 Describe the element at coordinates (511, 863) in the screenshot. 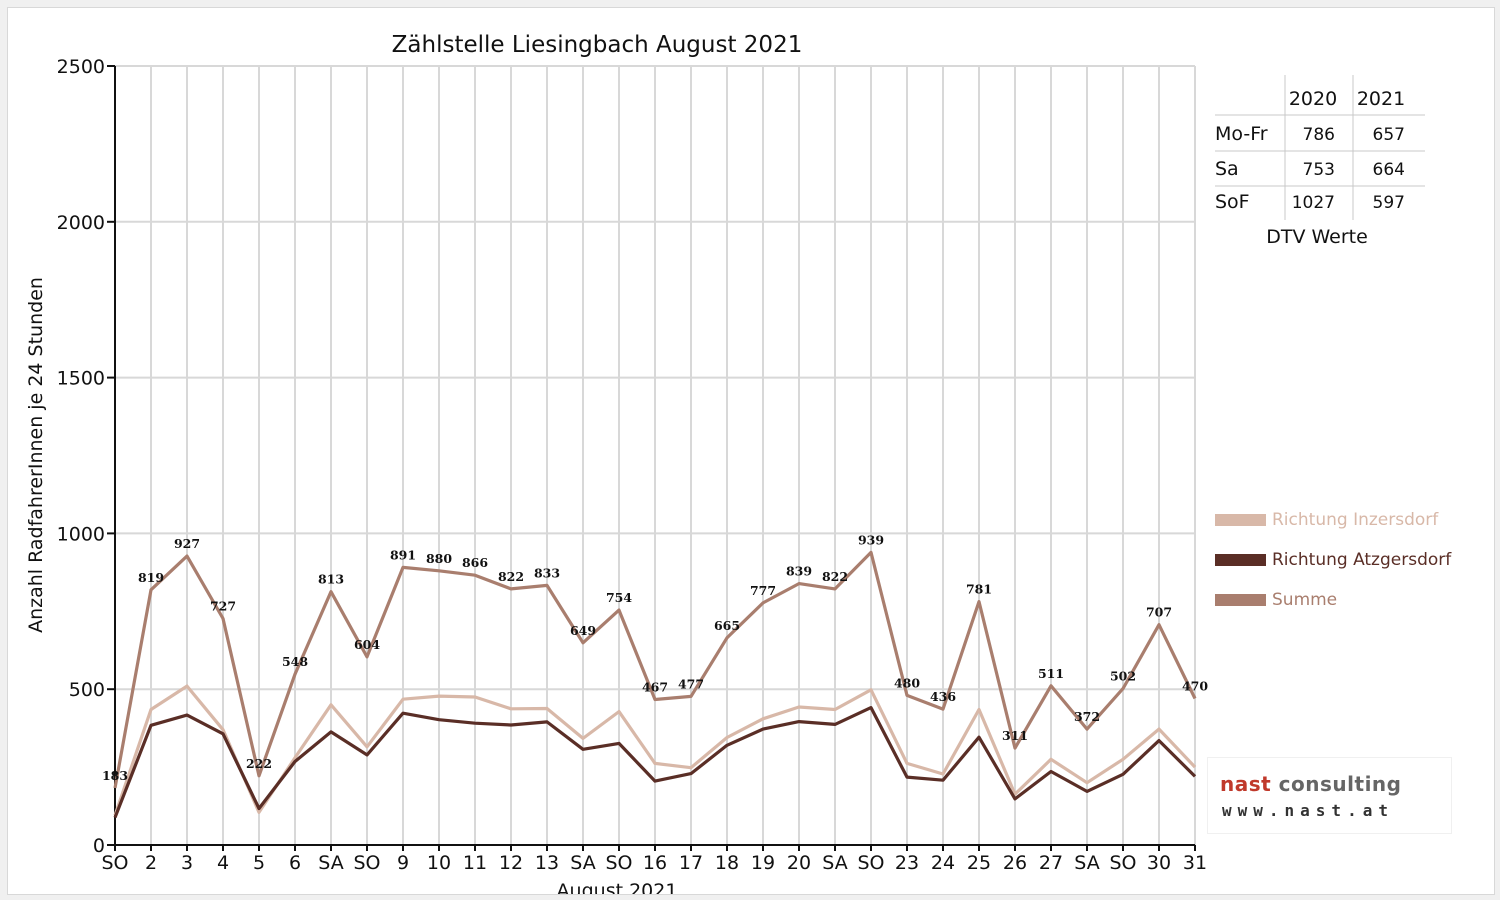

I see `x-tick-label: 12` at that location.